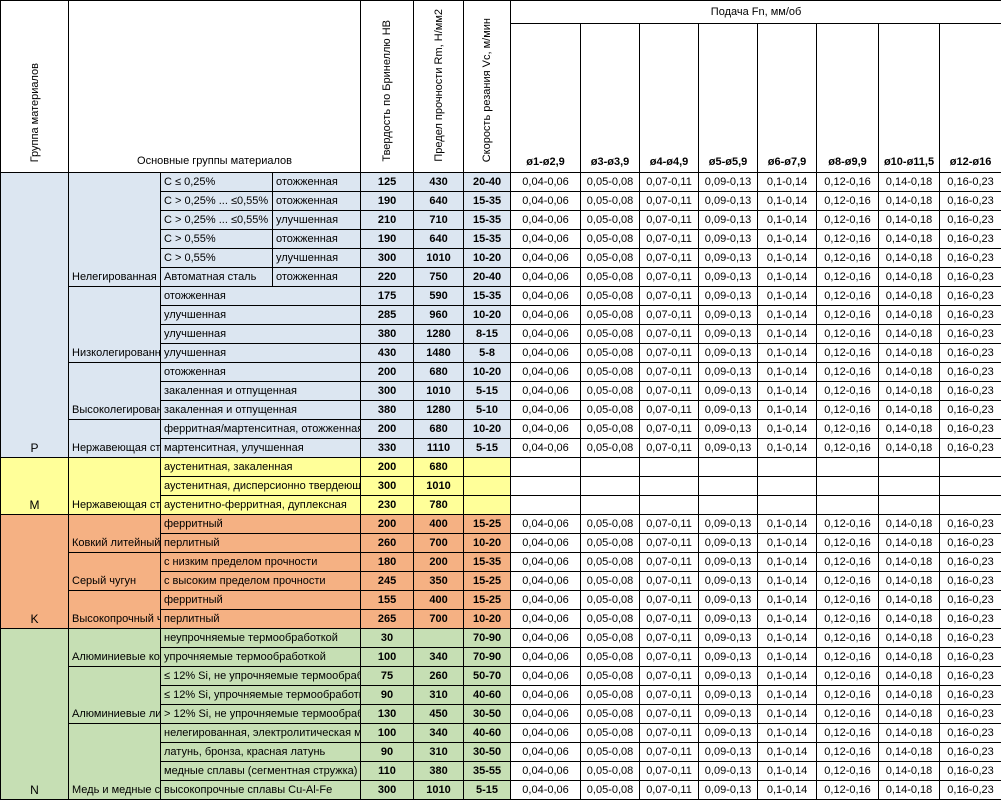 This screenshot has width=1001, height=800. What do you see at coordinates (216, 258) in the screenshot?
I see `material-condition-cell: C > 0,55%` at bounding box center [216, 258].